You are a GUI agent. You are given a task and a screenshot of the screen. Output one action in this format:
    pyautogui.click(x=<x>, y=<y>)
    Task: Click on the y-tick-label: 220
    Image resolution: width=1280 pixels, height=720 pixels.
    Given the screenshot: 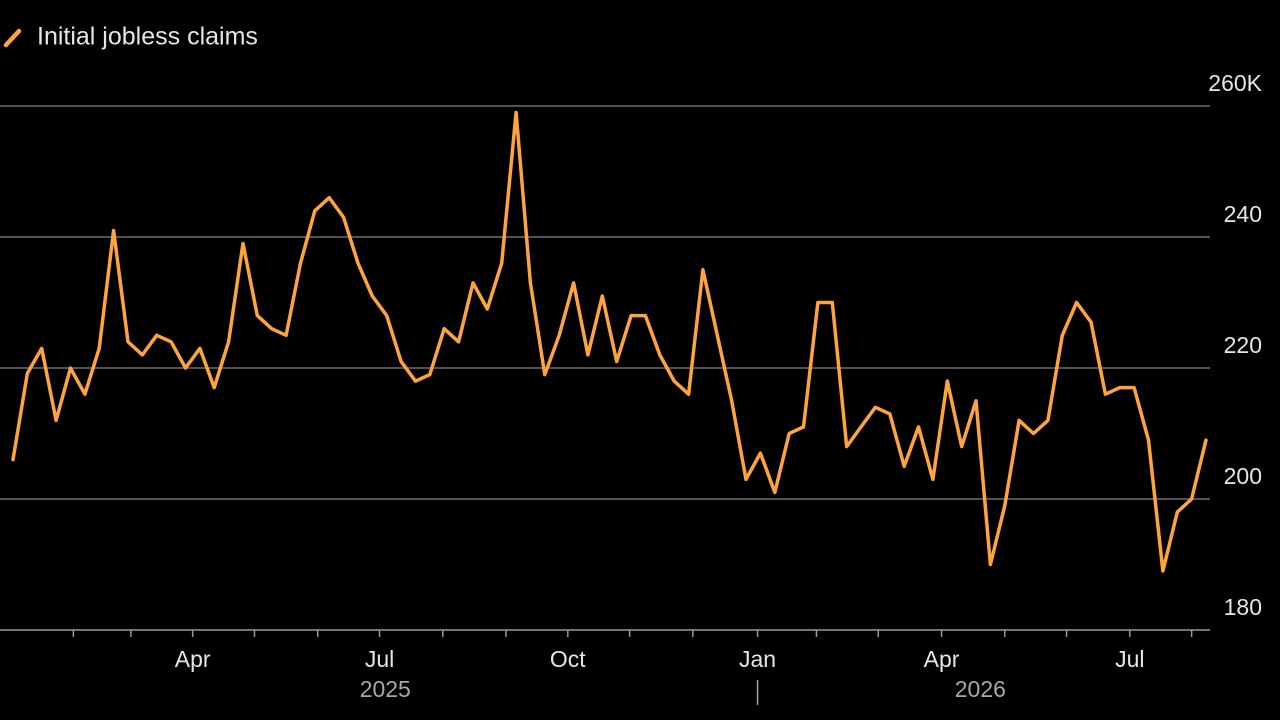 What is the action you would take?
    pyautogui.click(x=1243, y=345)
    